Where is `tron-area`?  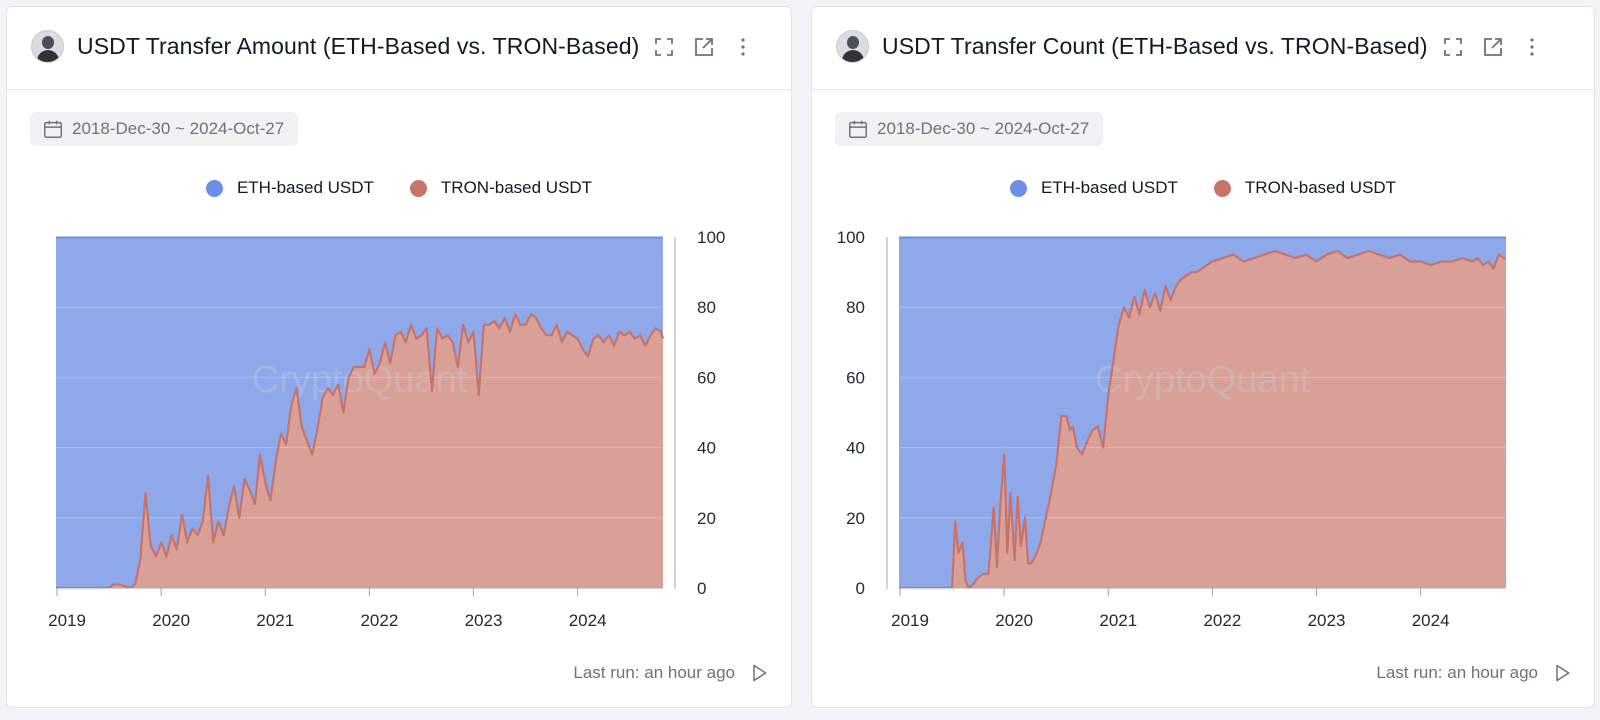
tron-area is located at coordinates (359, 451).